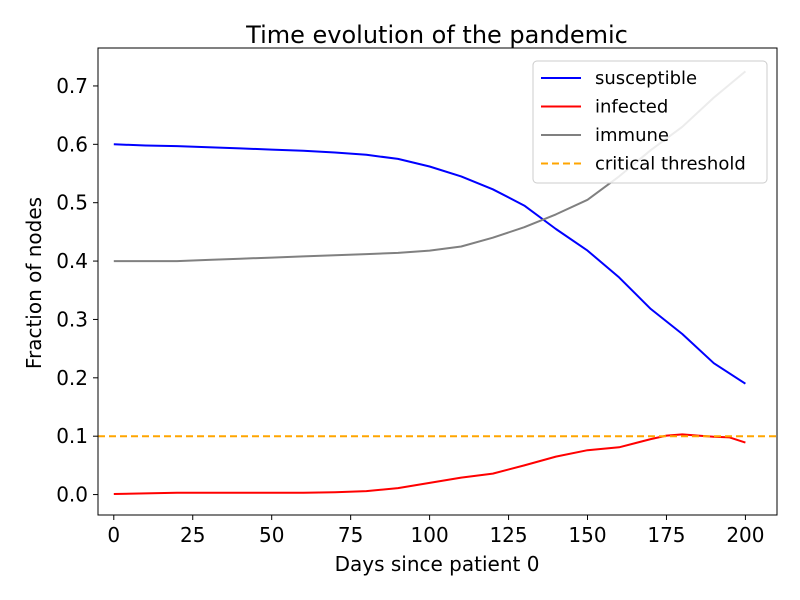 The image size is (800, 600). Describe the element at coordinates (72, 203) in the screenshot. I see `y-tick-label: 0.5` at that location.